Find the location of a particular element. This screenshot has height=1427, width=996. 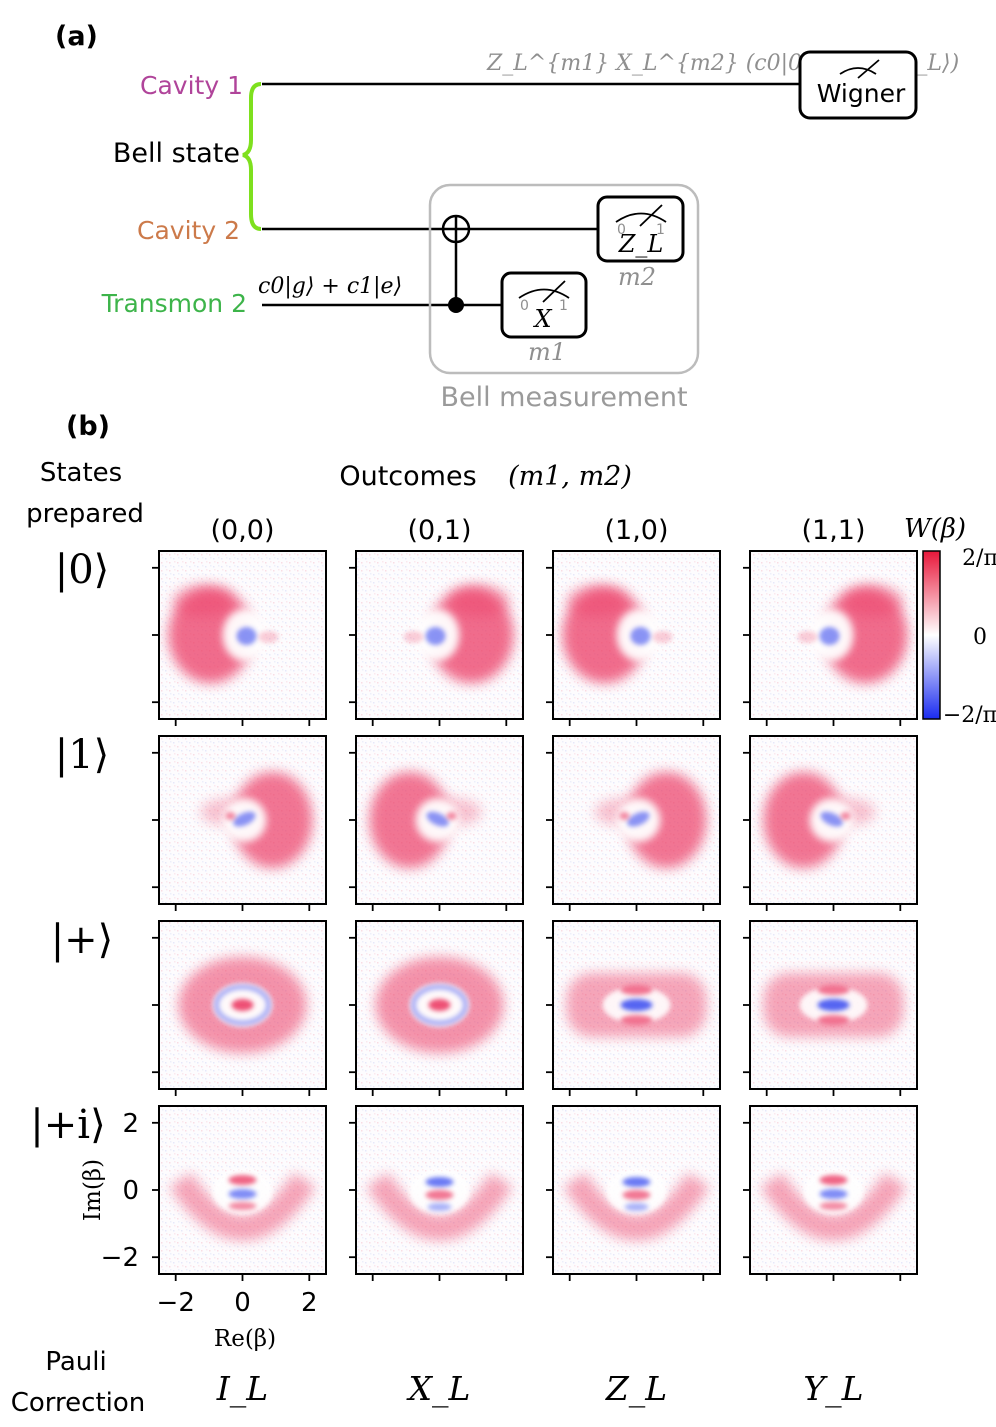

transmon2-label: Transmon 2 is located at coordinates (174, 303).